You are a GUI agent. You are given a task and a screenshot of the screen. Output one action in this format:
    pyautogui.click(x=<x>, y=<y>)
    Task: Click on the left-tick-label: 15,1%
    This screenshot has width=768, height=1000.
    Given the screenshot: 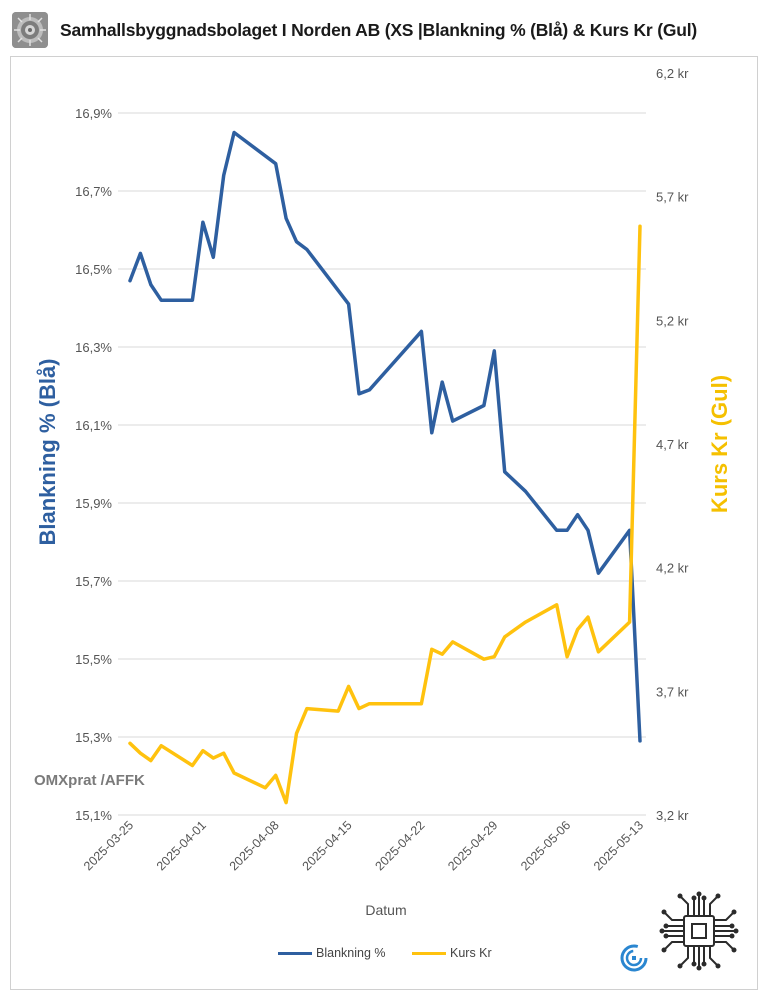 What is the action you would take?
    pyautogui.click(x=93, y=815)
    